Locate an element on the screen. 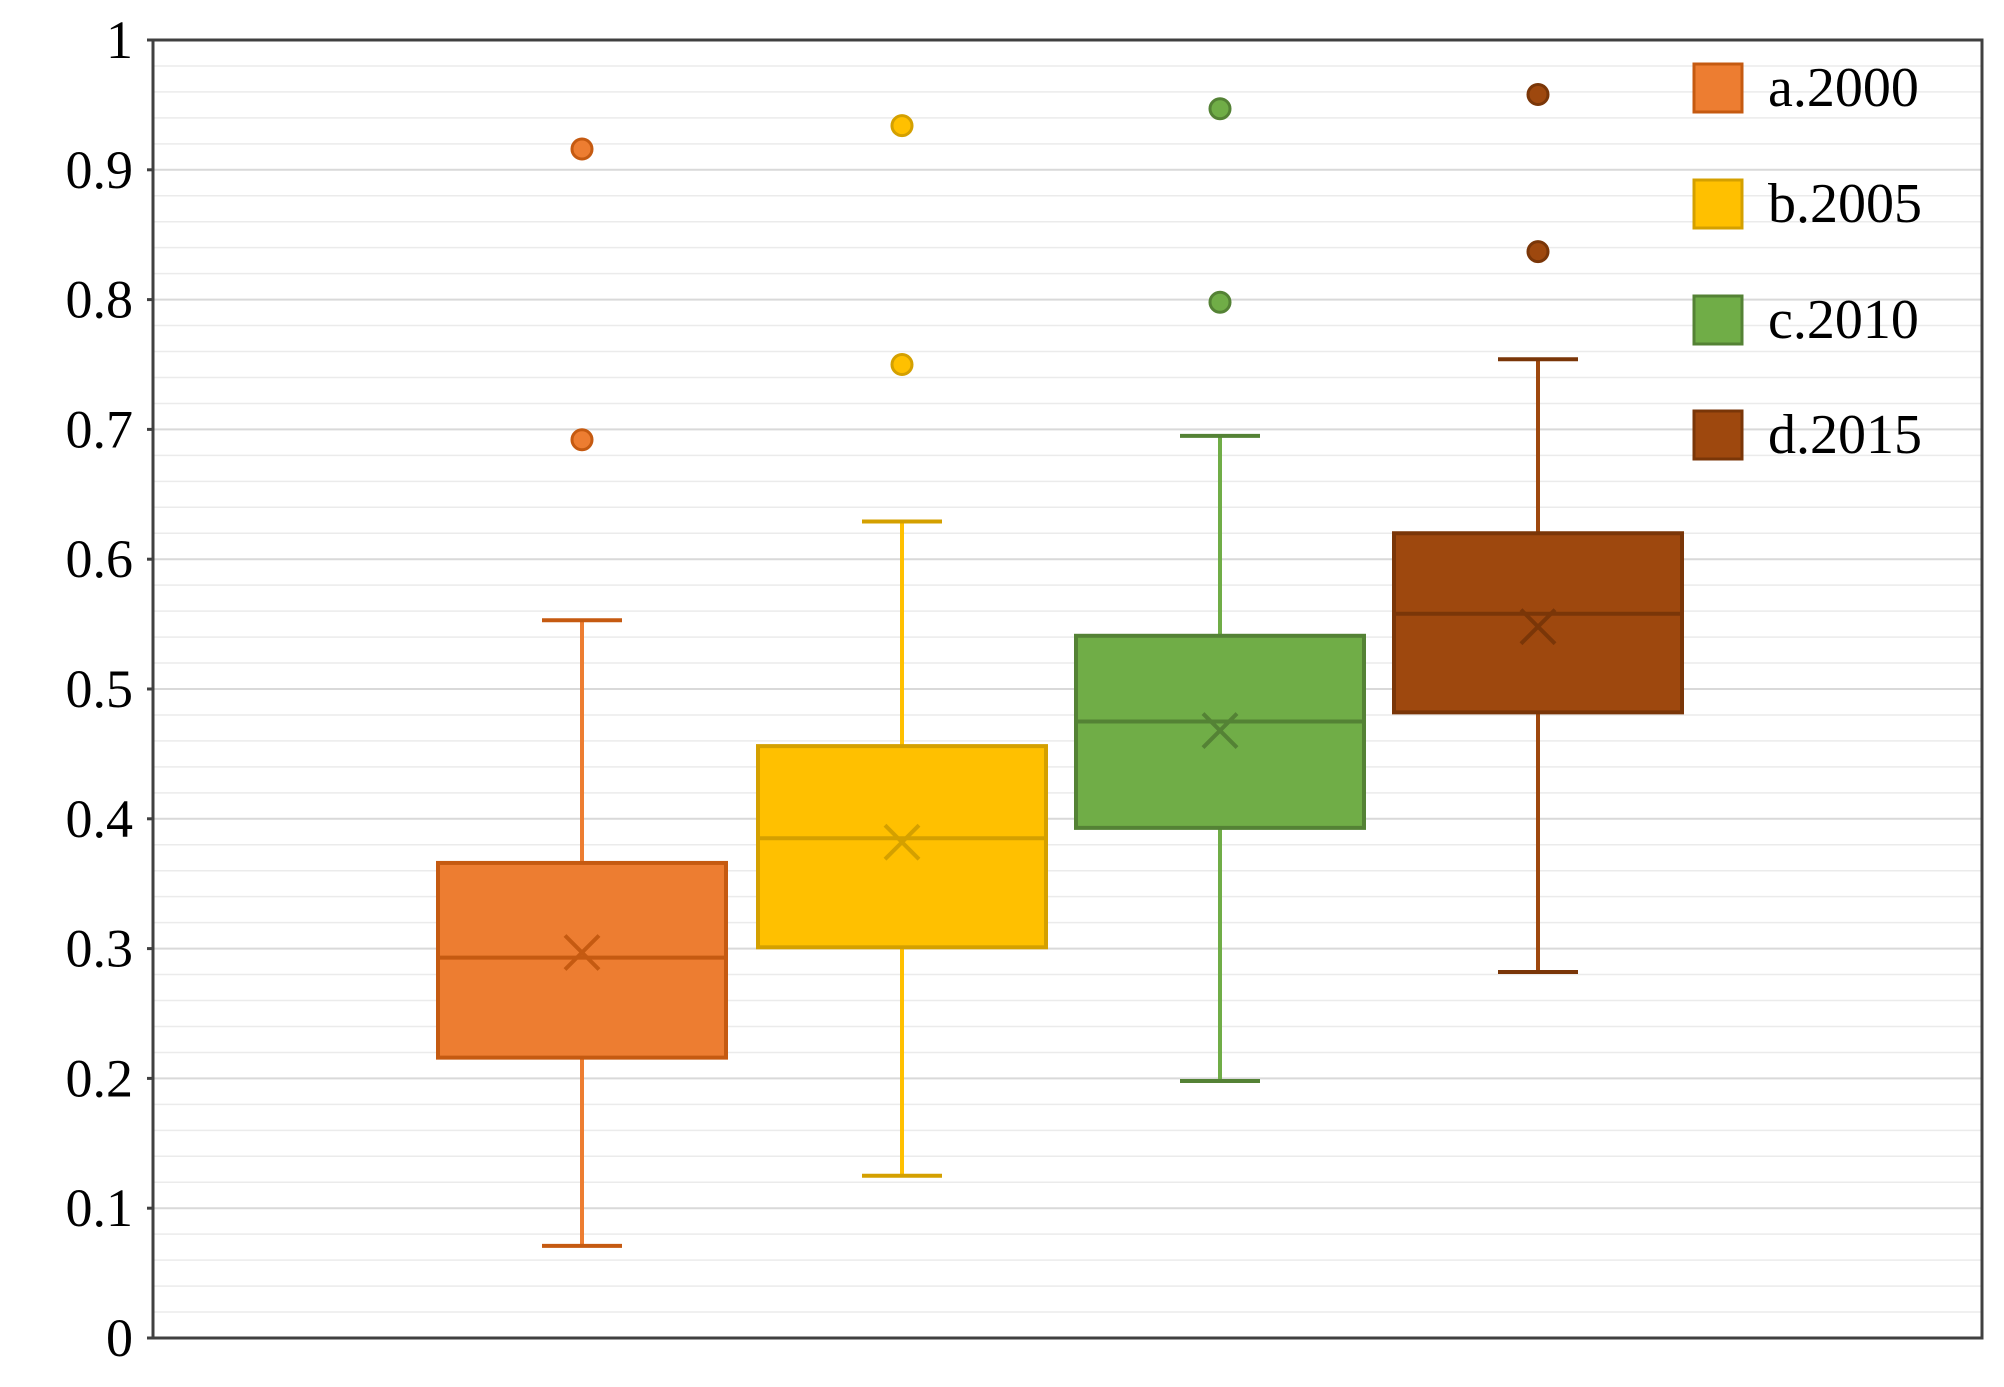  box-series-a.2000 is located at coordinates (582, 692).